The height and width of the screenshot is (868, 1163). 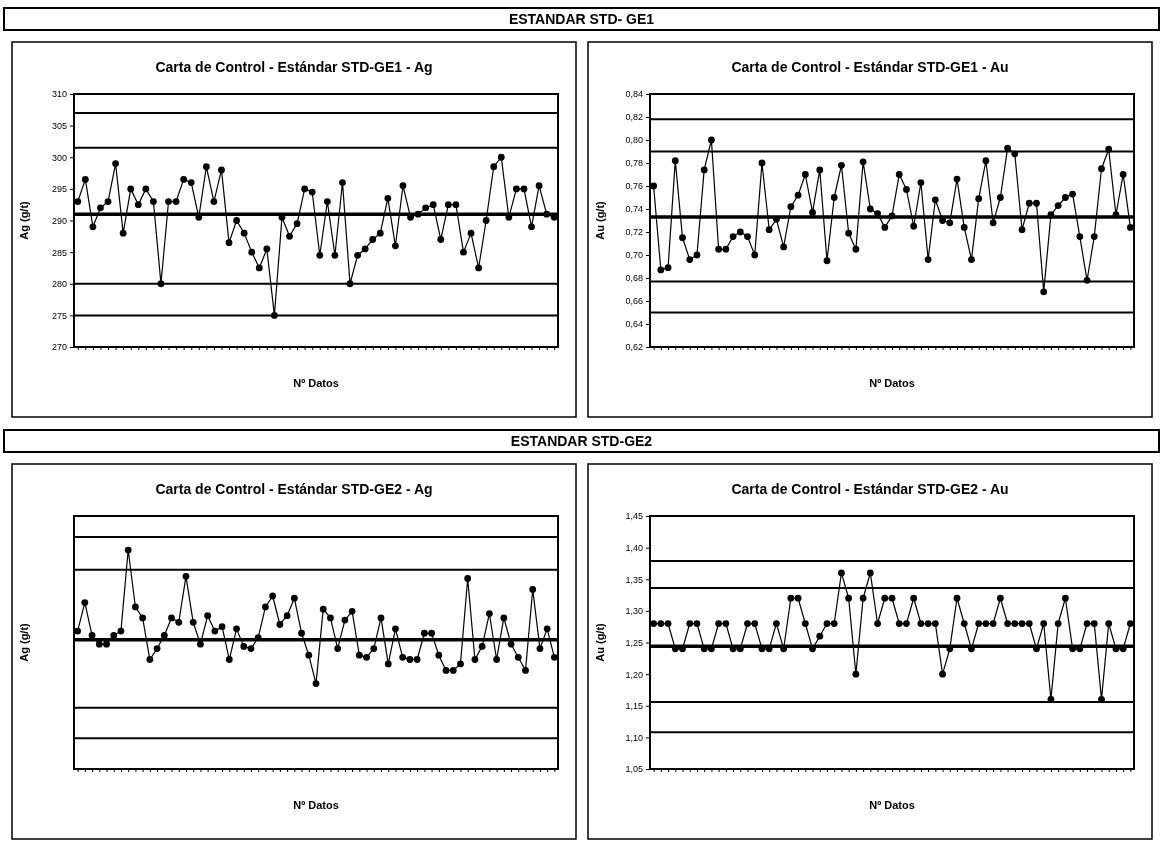 I want to click on y-tick-label: 305, so click(x=59, y=126).